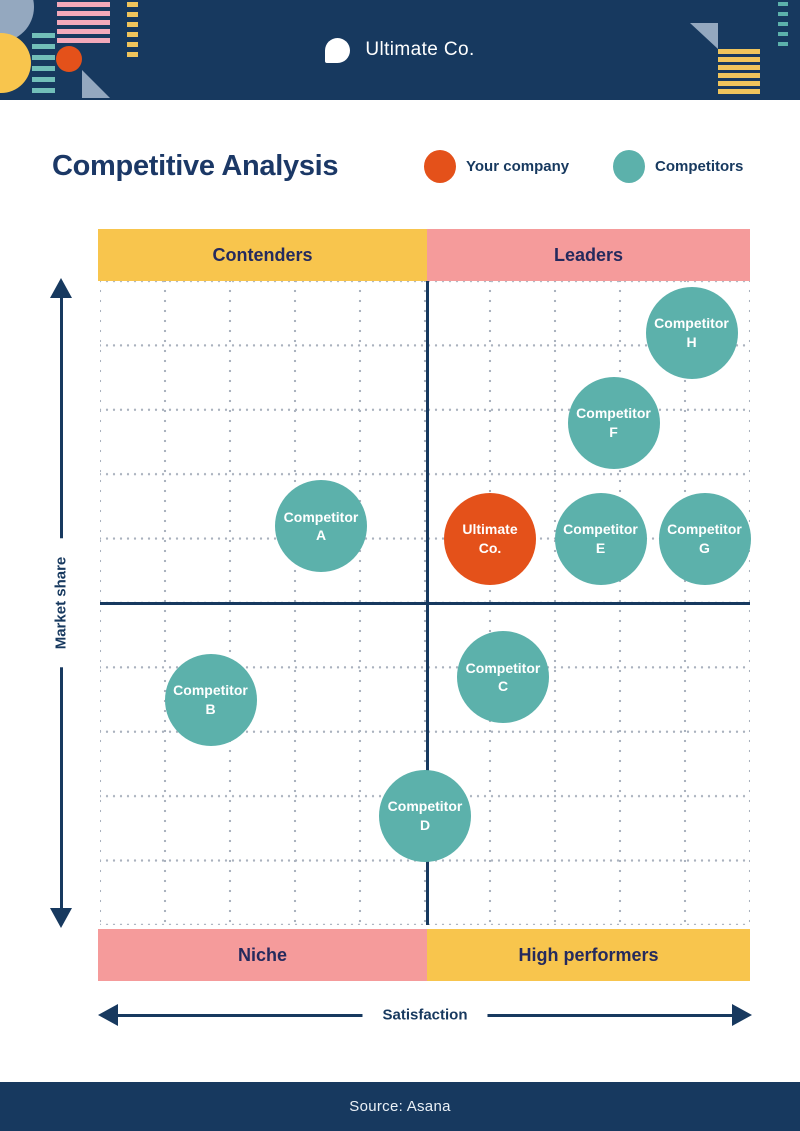 The image size is (800, 1131). I want to click on decor-triangle-right, so click(704, 36).